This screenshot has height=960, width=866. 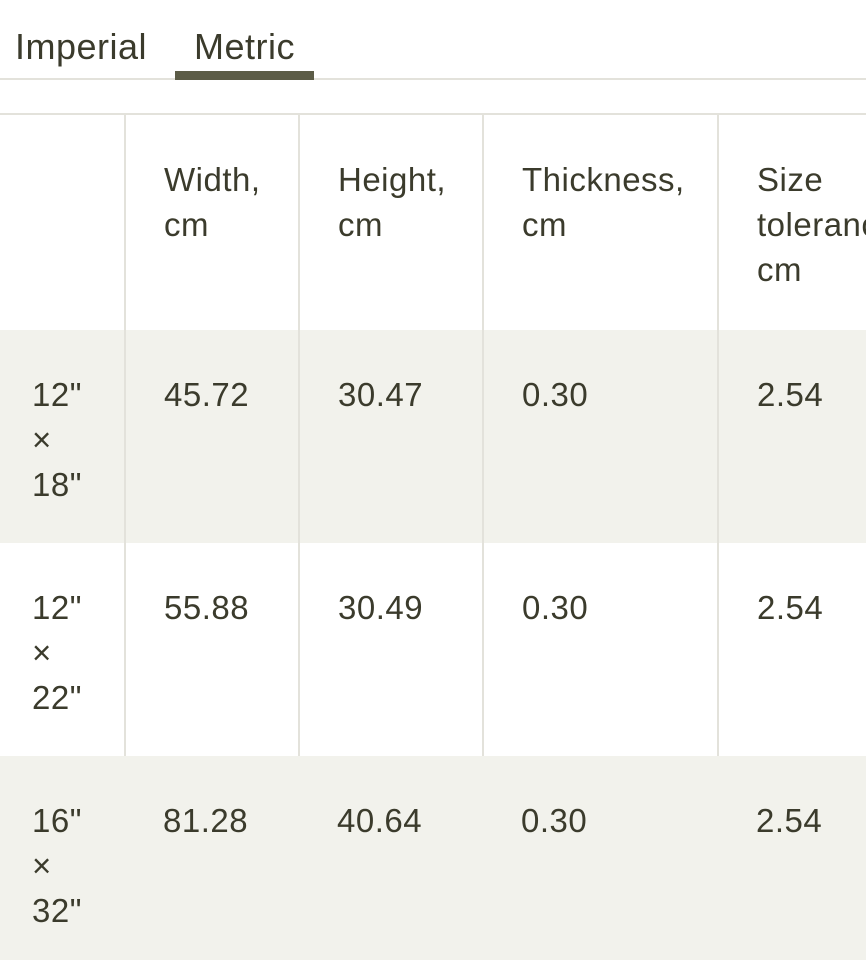 What do you see at coordinates (600, 222) in the screenshot?
I see `column-header-thickness: Thickness, cm` at bounding box center [600, 222].